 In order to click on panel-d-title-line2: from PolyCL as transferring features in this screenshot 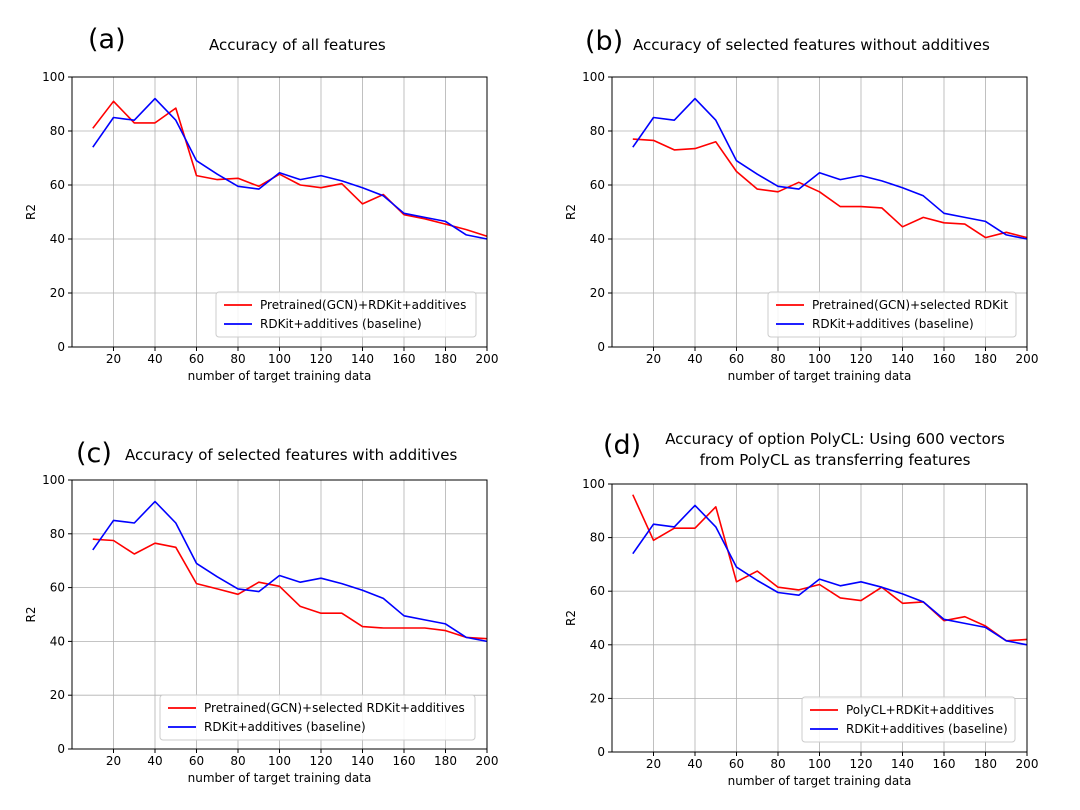, I will do `click(835, 460)`.